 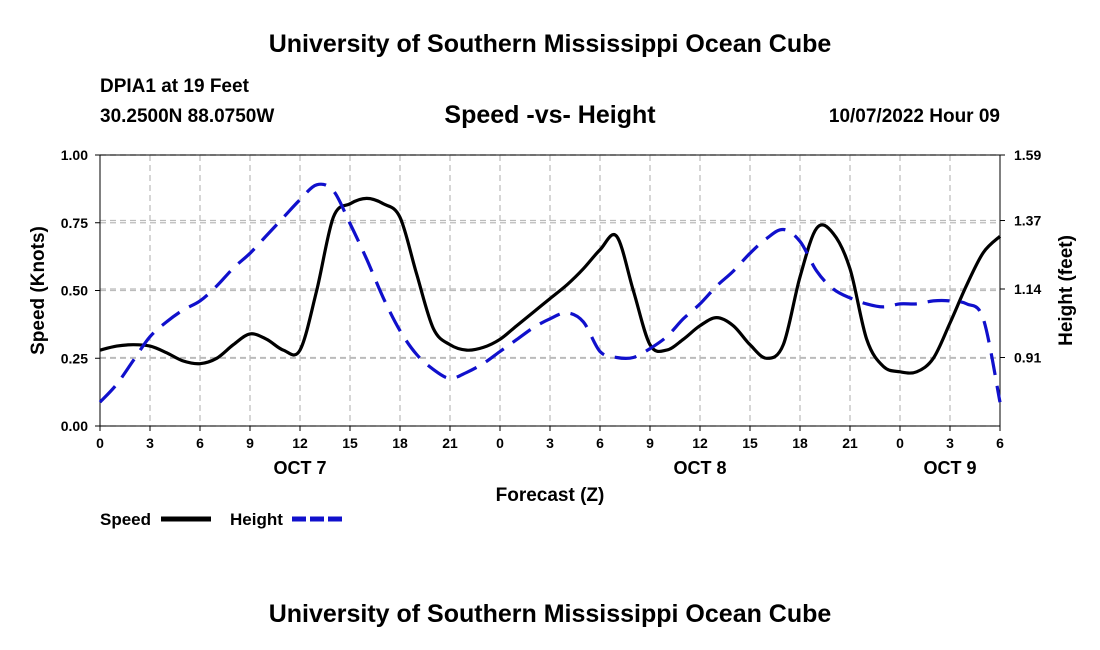 What do you see at coordinates (174, 86) in the screenshot?
I see `station-label: DPIA1 at 19 Feet` at bounding box center [174, 86].